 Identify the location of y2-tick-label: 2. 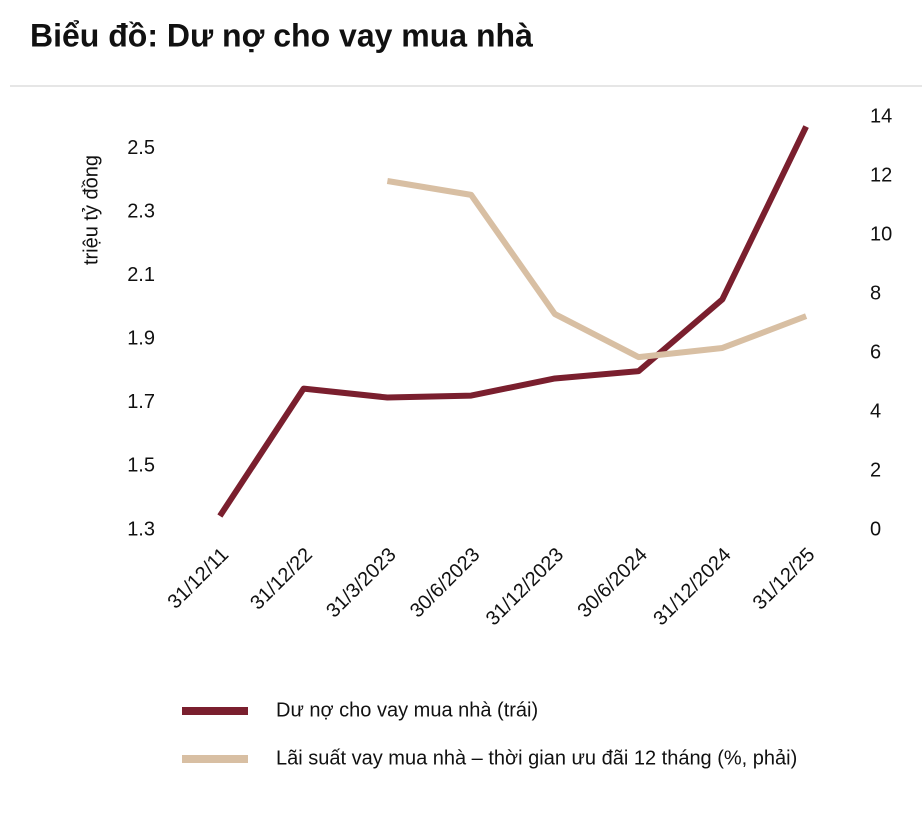
(875, 470).